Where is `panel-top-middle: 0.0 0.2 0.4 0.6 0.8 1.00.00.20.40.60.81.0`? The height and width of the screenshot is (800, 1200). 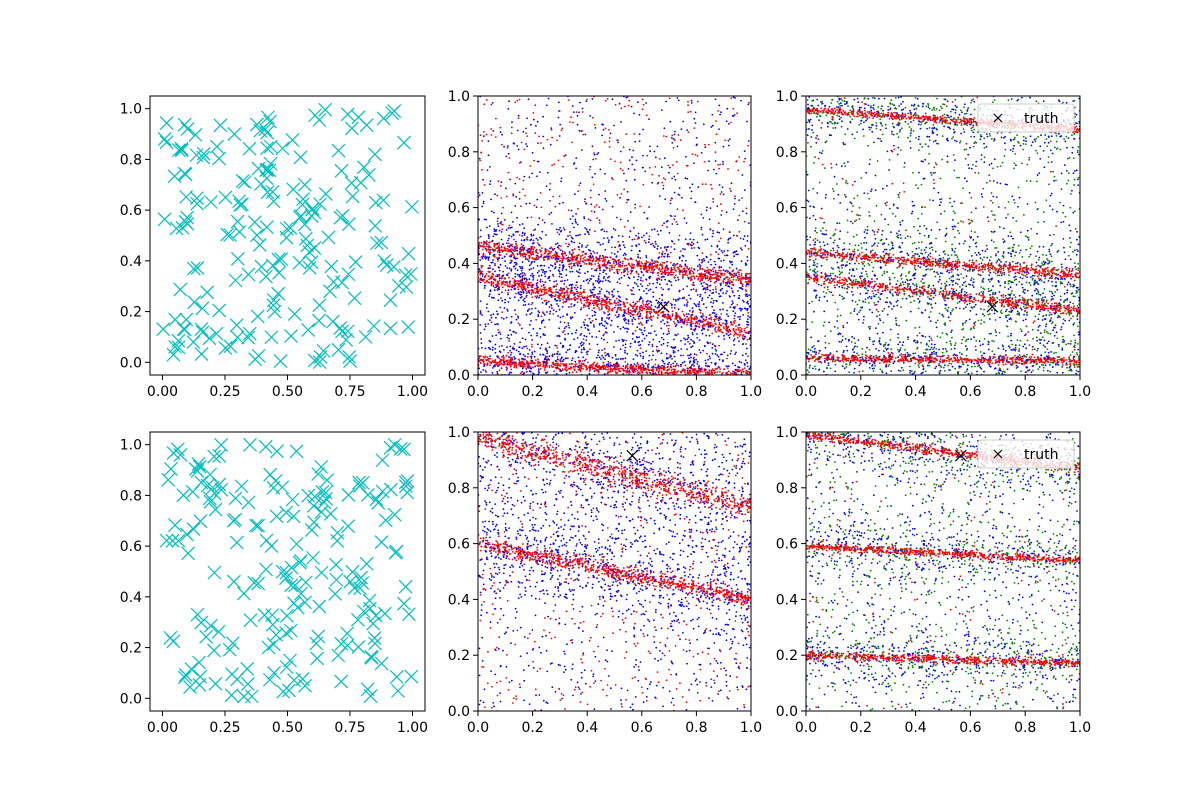 panel-top-middle: 0.0 0.2 0.4 0.6 0.8 1.00.00.20.40.60.81.0 is located at coordinates (605, 244).